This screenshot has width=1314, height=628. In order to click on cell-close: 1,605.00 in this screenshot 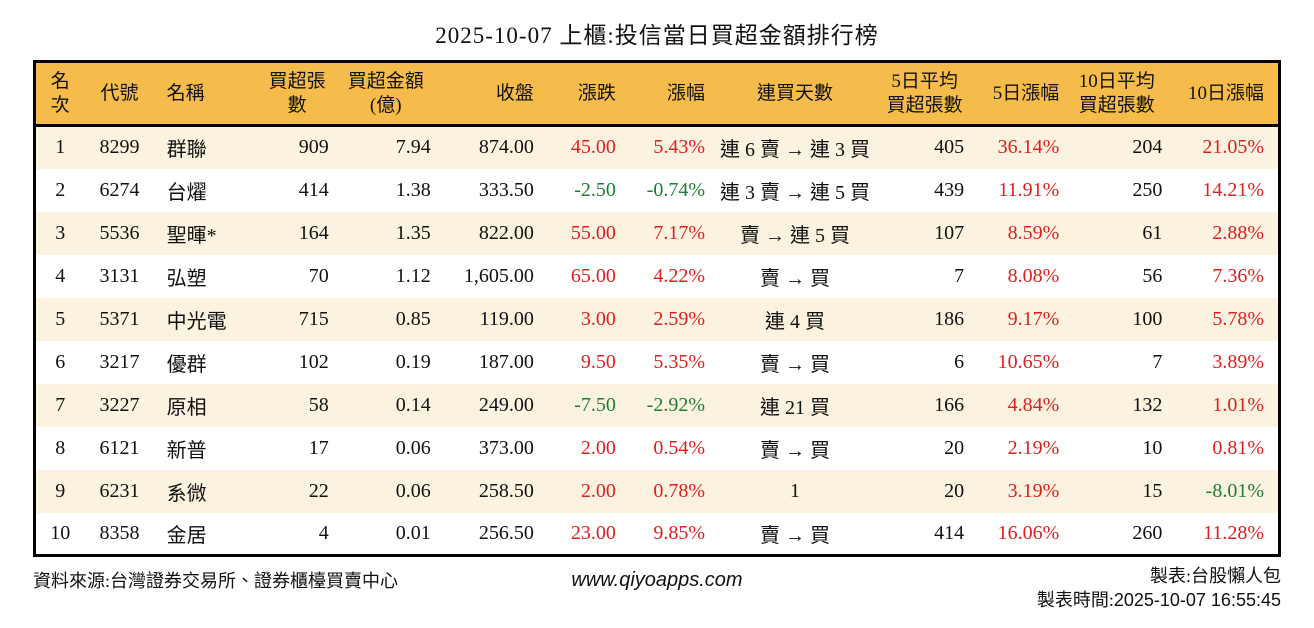, I will do `click(498, 275)`.